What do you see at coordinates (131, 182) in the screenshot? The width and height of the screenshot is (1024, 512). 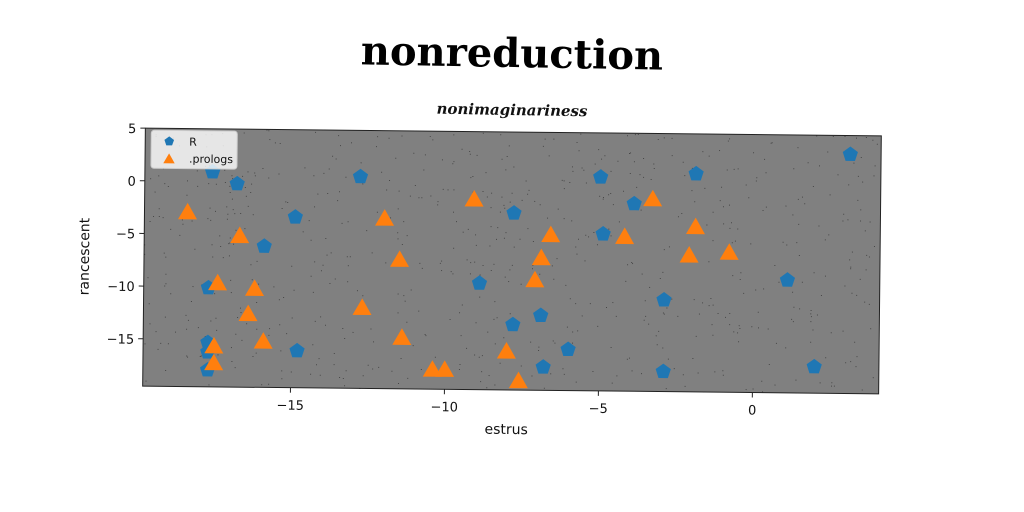 I see `y-tick-label: 0` at bounding box center [131, 182].